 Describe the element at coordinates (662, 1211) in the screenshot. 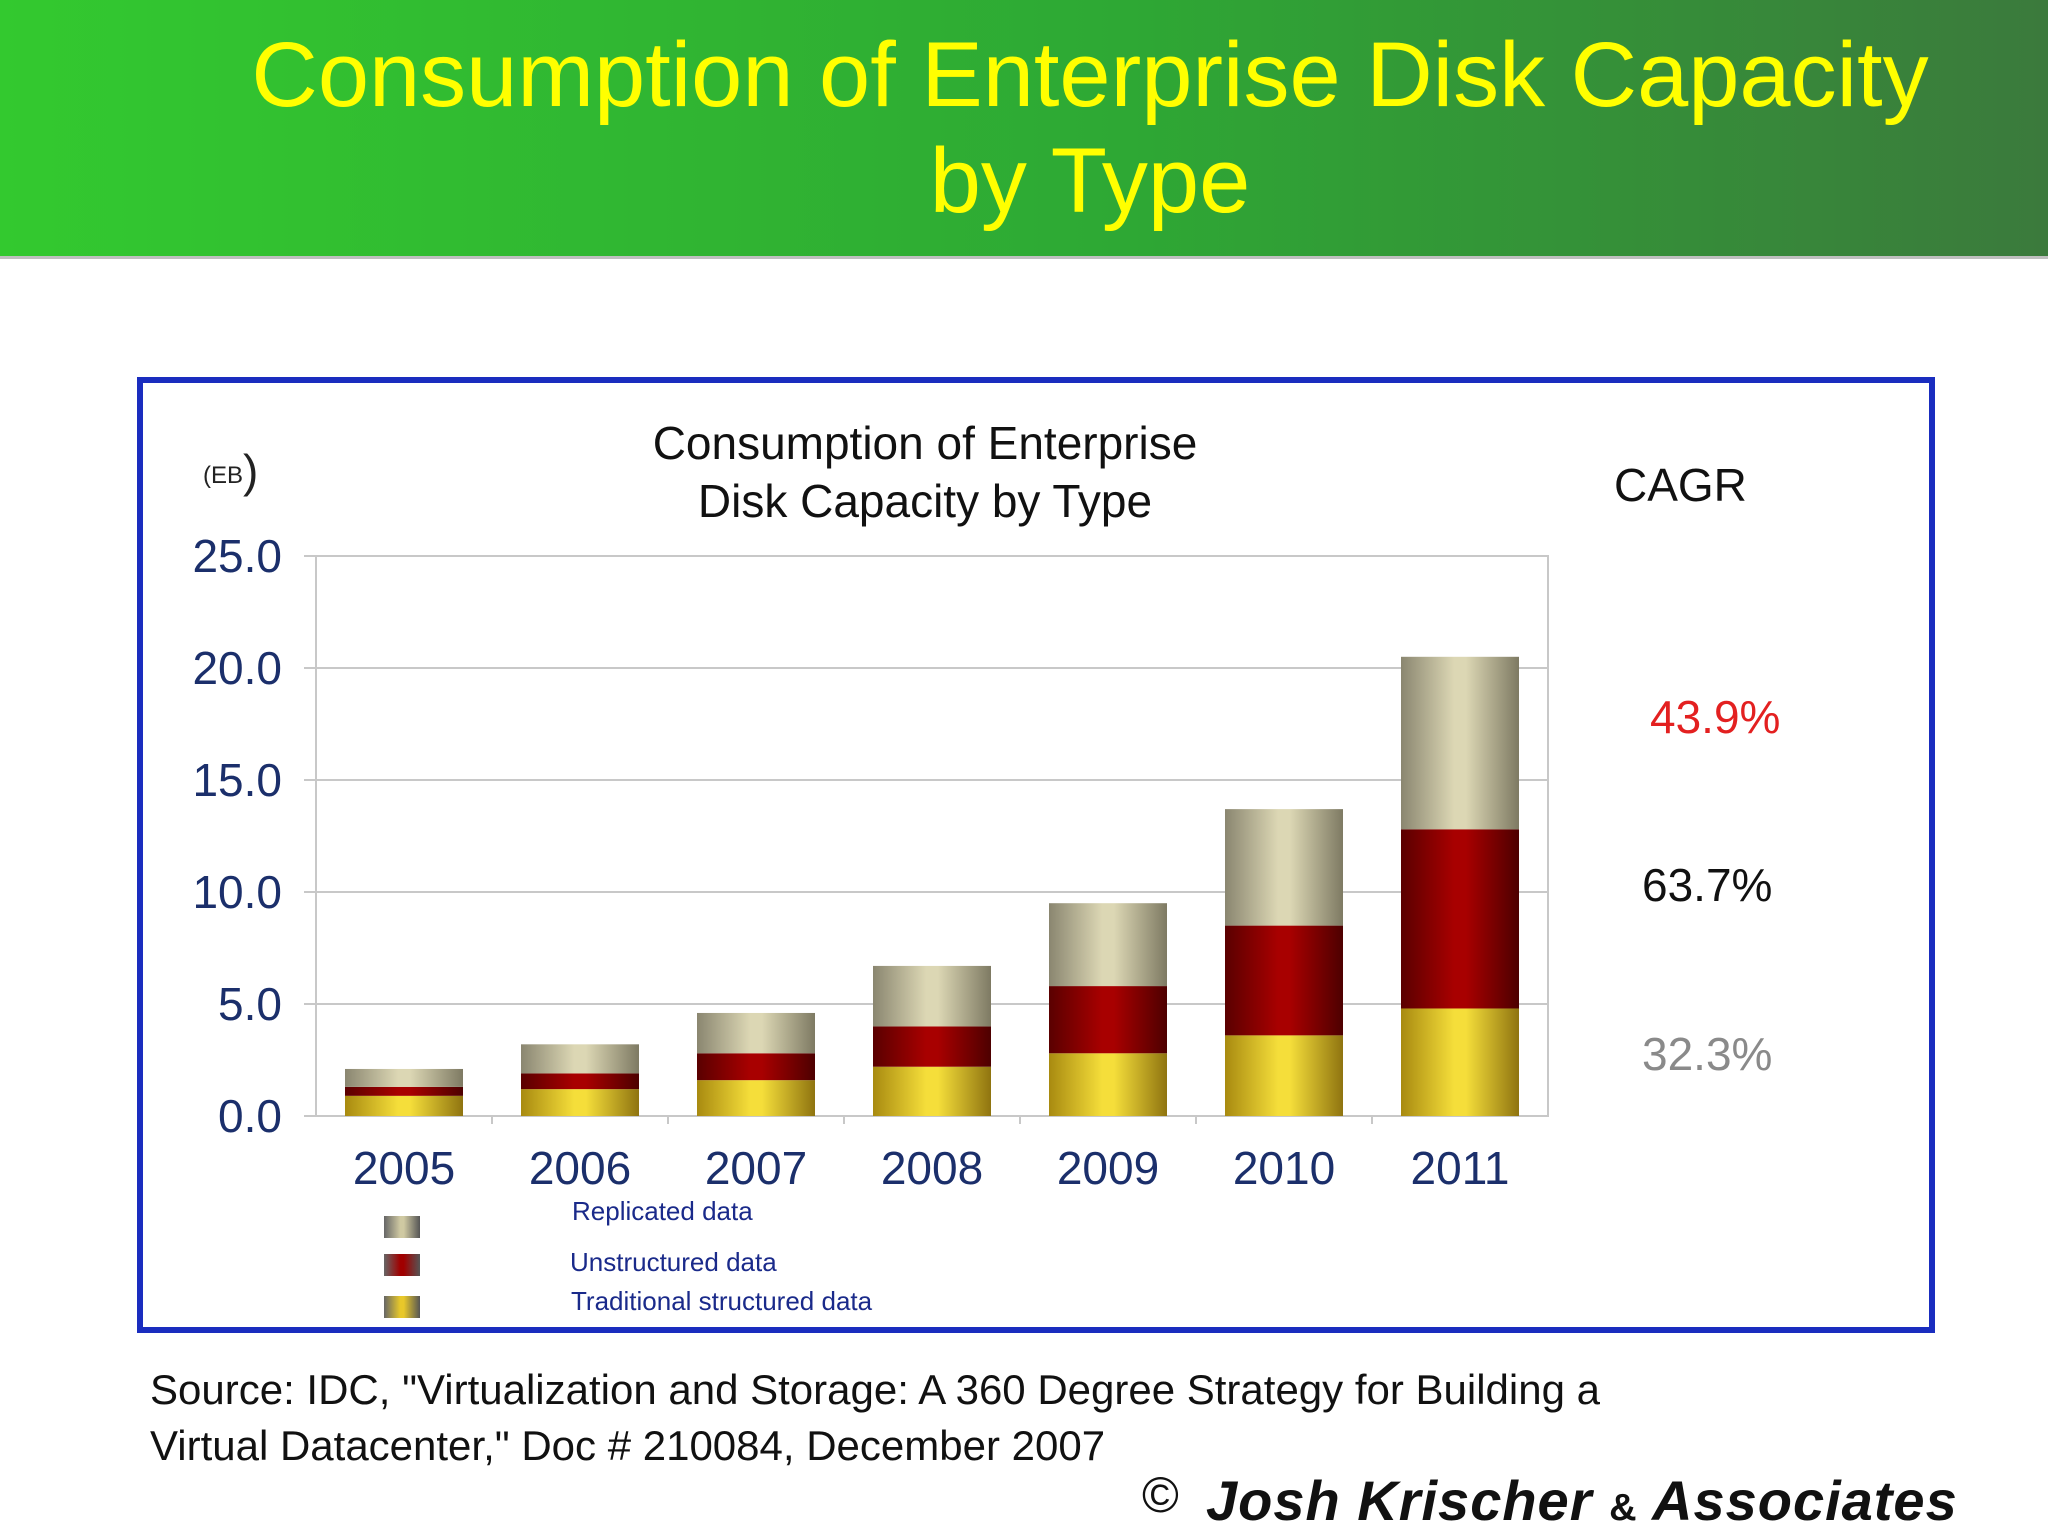

I see `legend-label-replicated: Replicated data` at that location.